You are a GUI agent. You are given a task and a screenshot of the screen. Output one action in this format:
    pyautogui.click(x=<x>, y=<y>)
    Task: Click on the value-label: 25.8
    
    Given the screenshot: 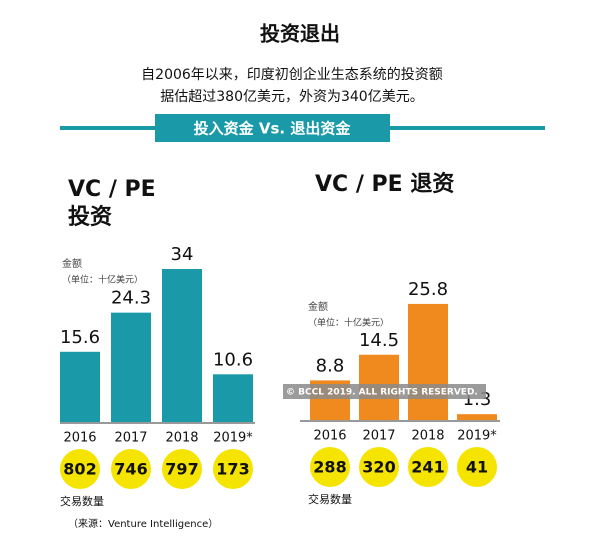 What is the action you would take?
    pyautogui.click(x=428, y=289)
    